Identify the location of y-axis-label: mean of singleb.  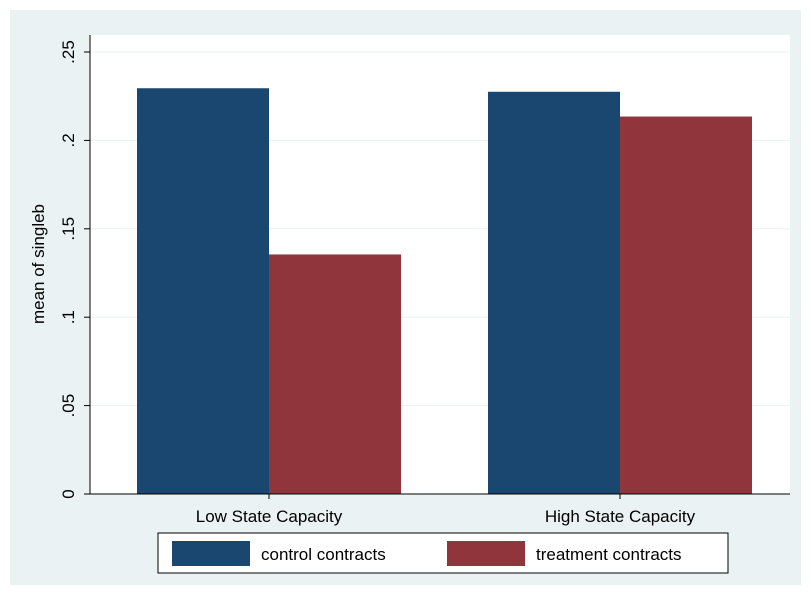
(38, 264).